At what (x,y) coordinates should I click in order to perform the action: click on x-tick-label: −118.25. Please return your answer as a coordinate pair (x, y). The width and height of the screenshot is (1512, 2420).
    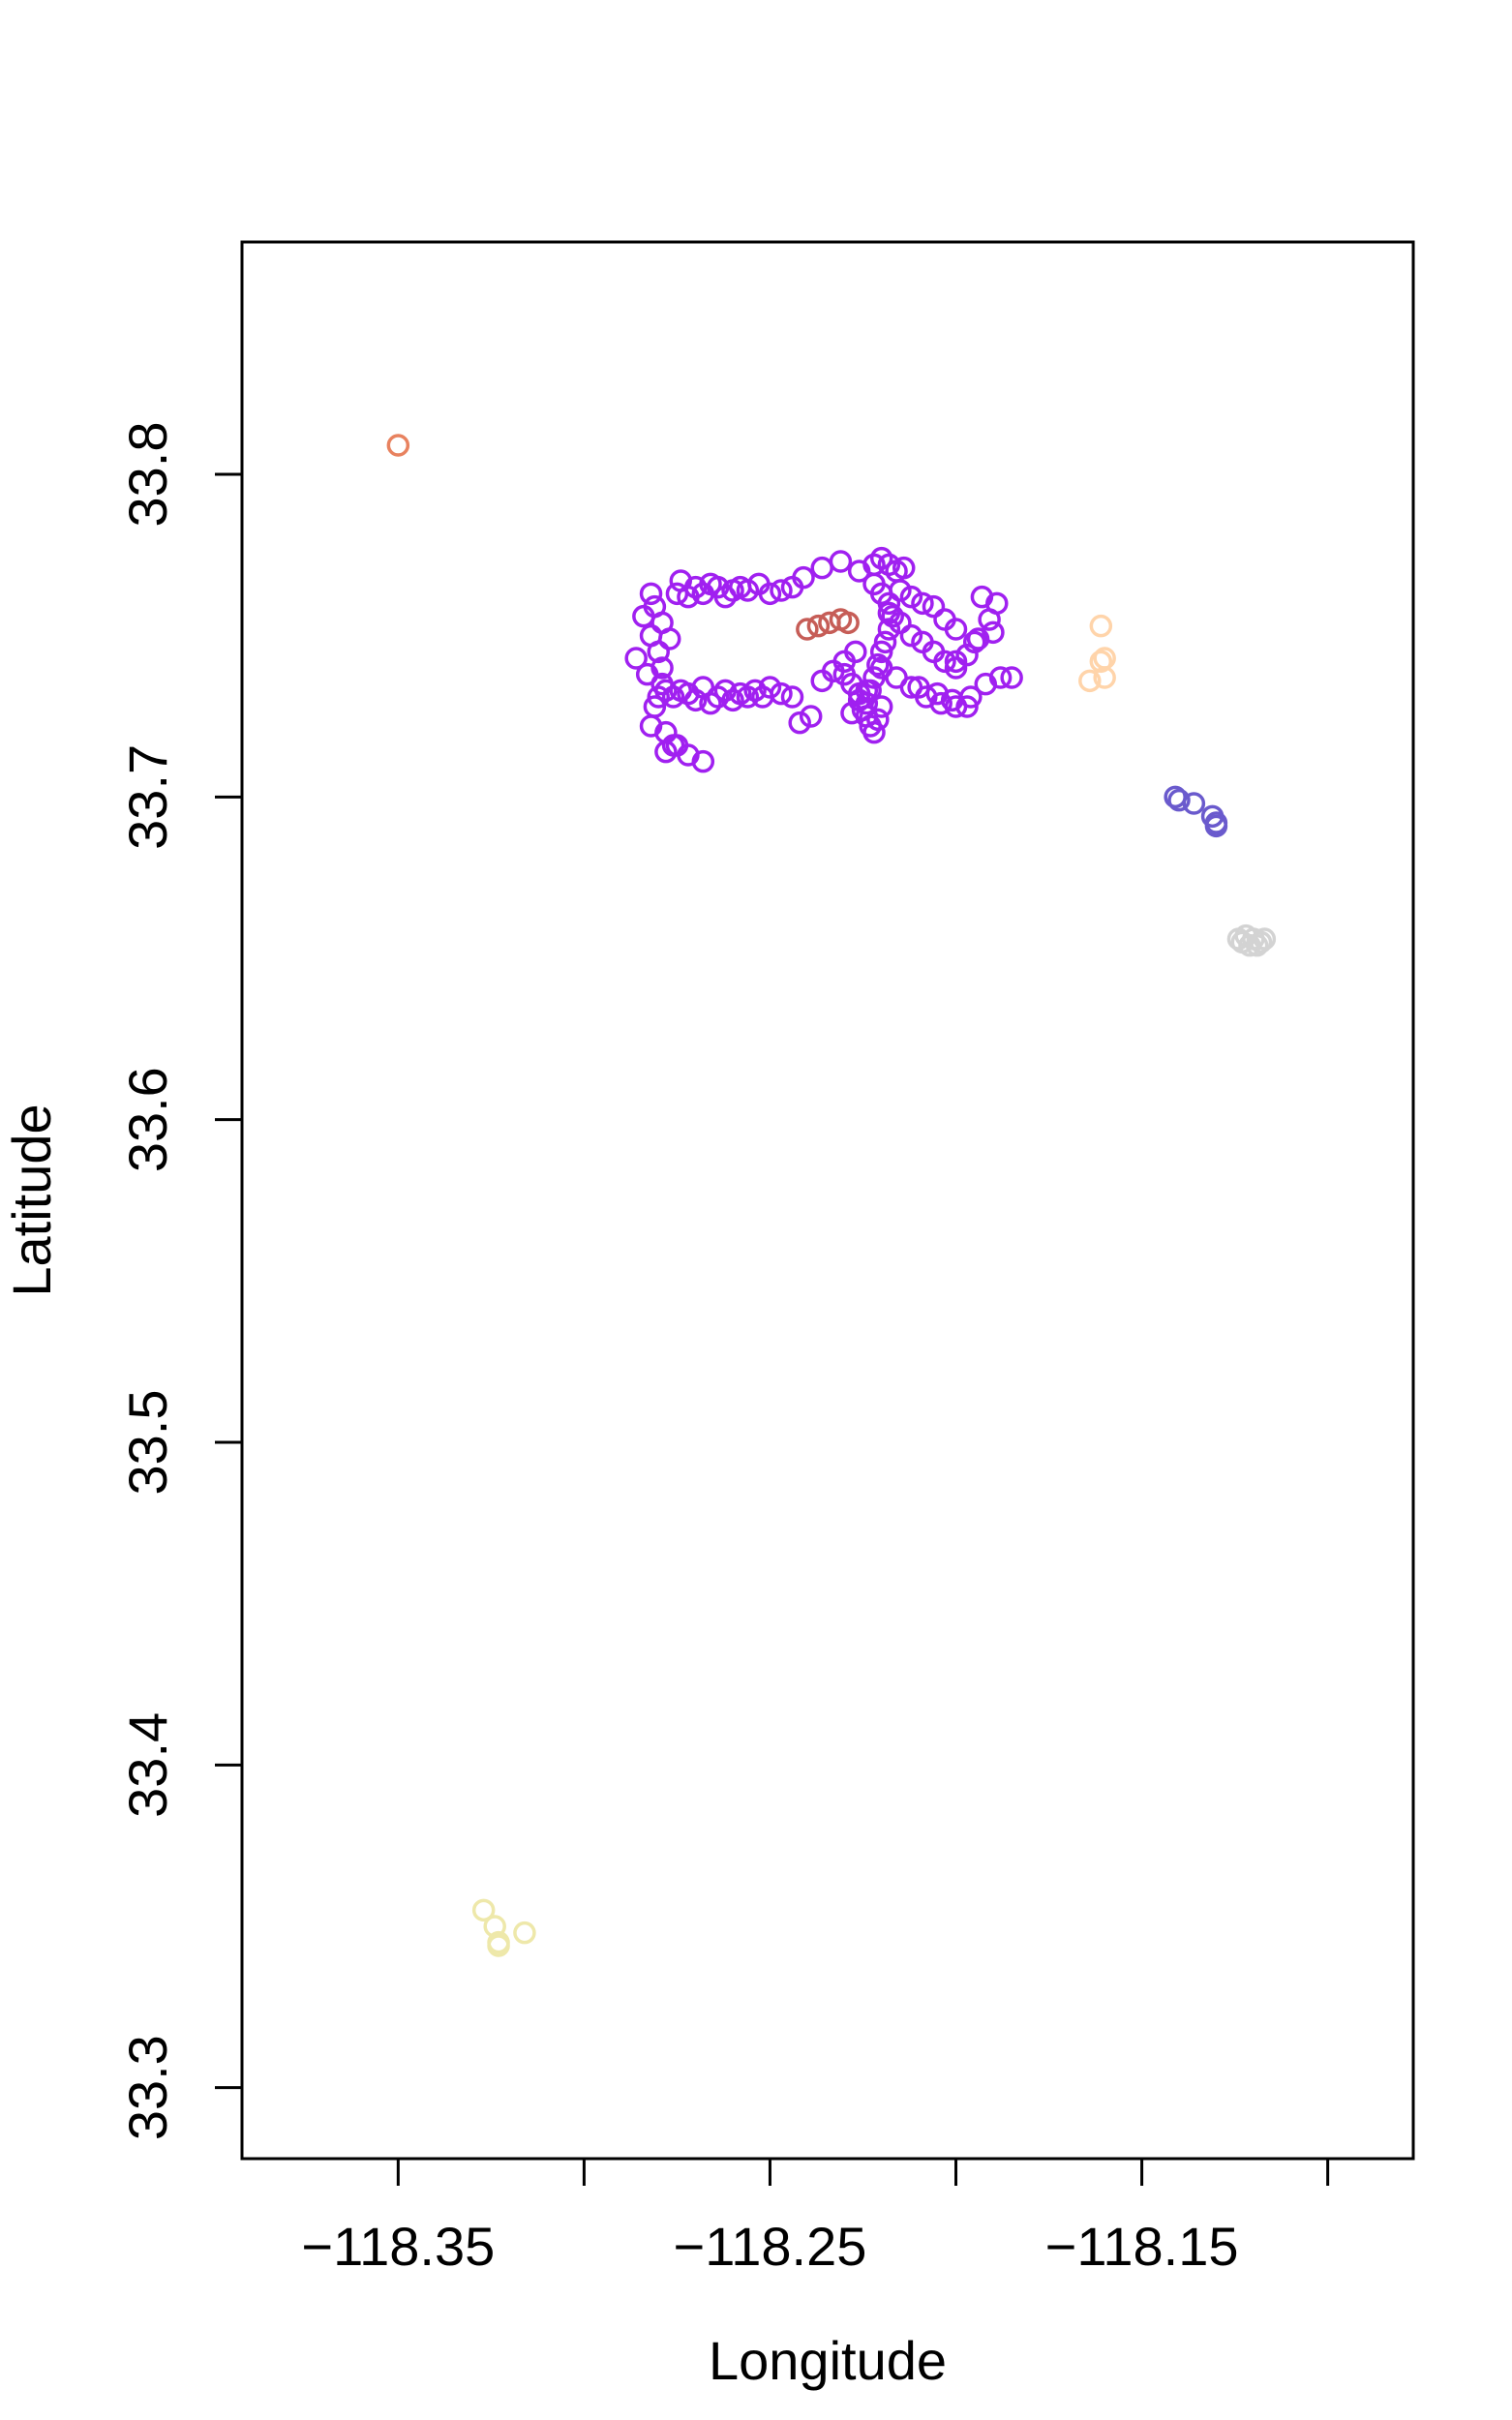
    Looking at the image, I should click on (770, 2246).